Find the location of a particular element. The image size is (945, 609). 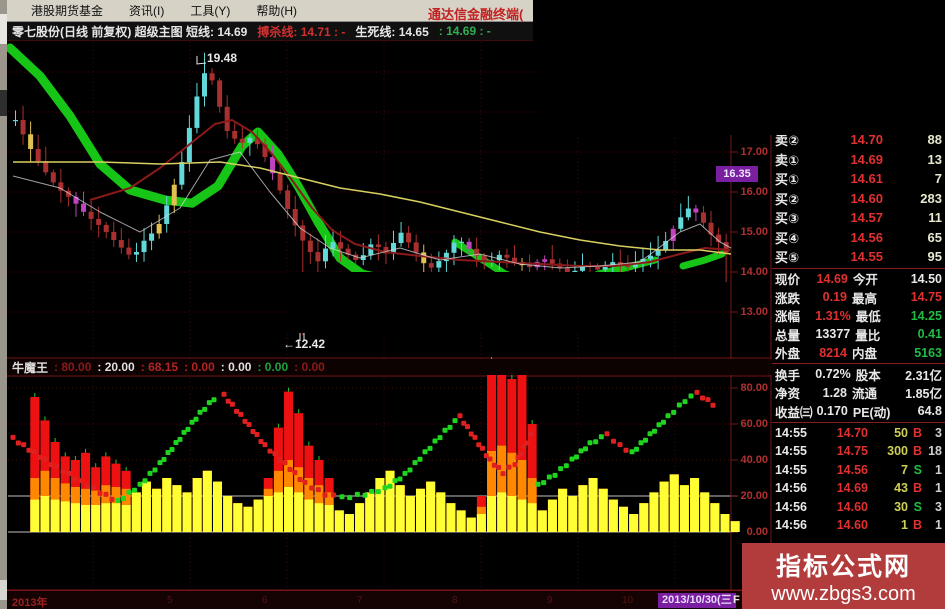

price-axis-label: 16.00 is located at coordinates (754, 192).